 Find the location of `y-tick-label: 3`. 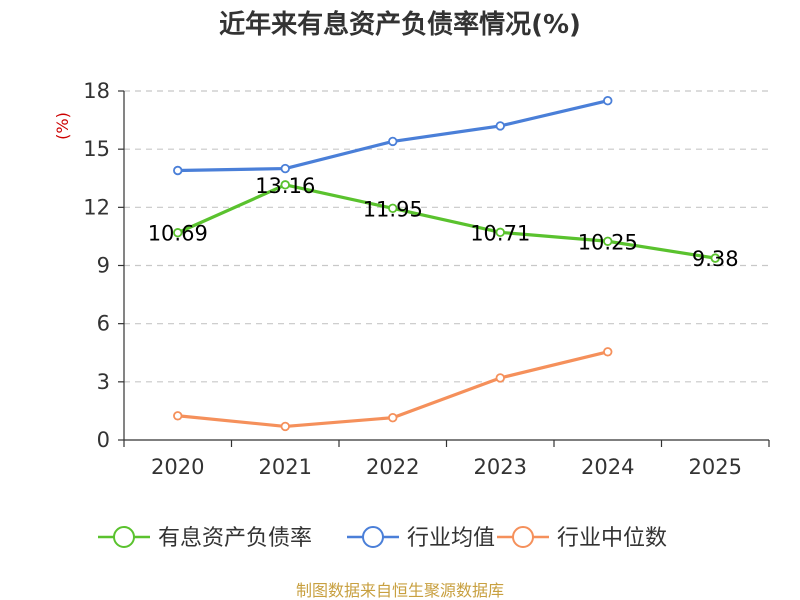

y-tick-label: 3 is located at coordinates (103, 382).